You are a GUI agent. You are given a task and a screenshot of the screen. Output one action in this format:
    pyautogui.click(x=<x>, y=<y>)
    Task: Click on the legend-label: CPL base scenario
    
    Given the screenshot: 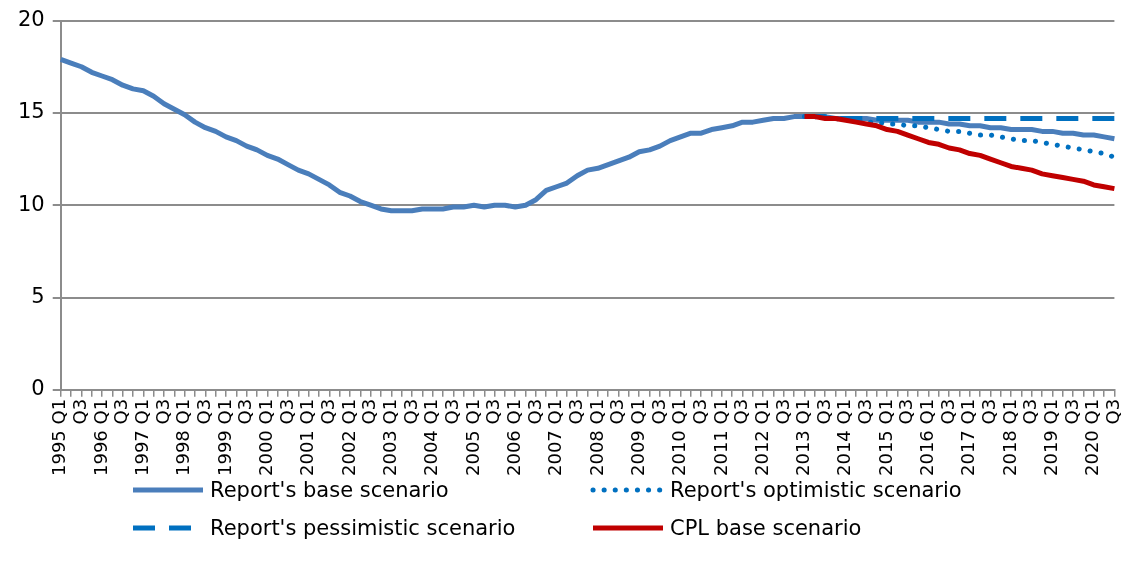 What is the action you would take?
    pyautogui.click(x=766, y=528)
    